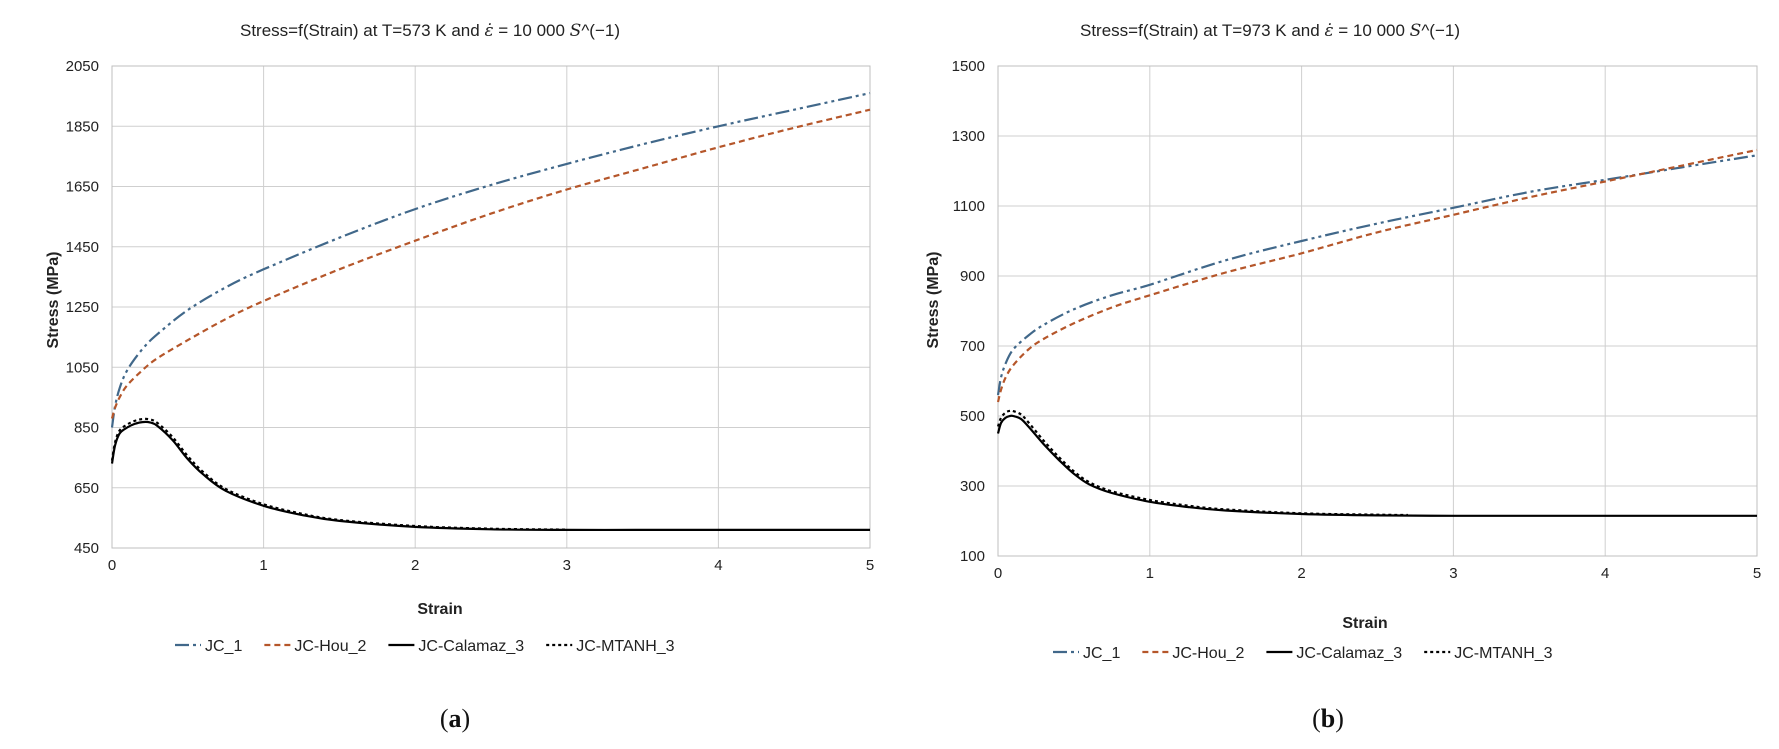  What do you see at coordinates (972, 486) in the screenshot?
I see `y-tick-label: 300` at bounding box center [972, 486].